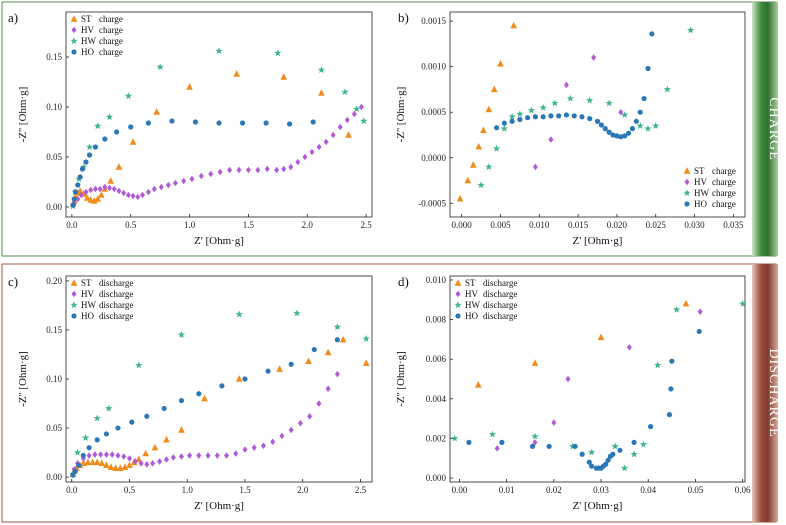 This screenshot has width=786, height=525. I want to click on x-tick-label: 0.010, so click(539, 225).